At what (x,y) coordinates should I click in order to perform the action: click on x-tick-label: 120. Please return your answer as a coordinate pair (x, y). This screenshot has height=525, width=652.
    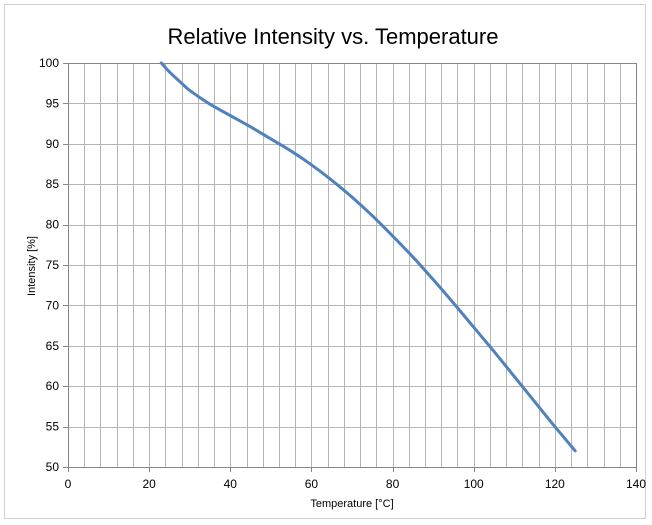
    Looking at the image, I should click on (555, 484).